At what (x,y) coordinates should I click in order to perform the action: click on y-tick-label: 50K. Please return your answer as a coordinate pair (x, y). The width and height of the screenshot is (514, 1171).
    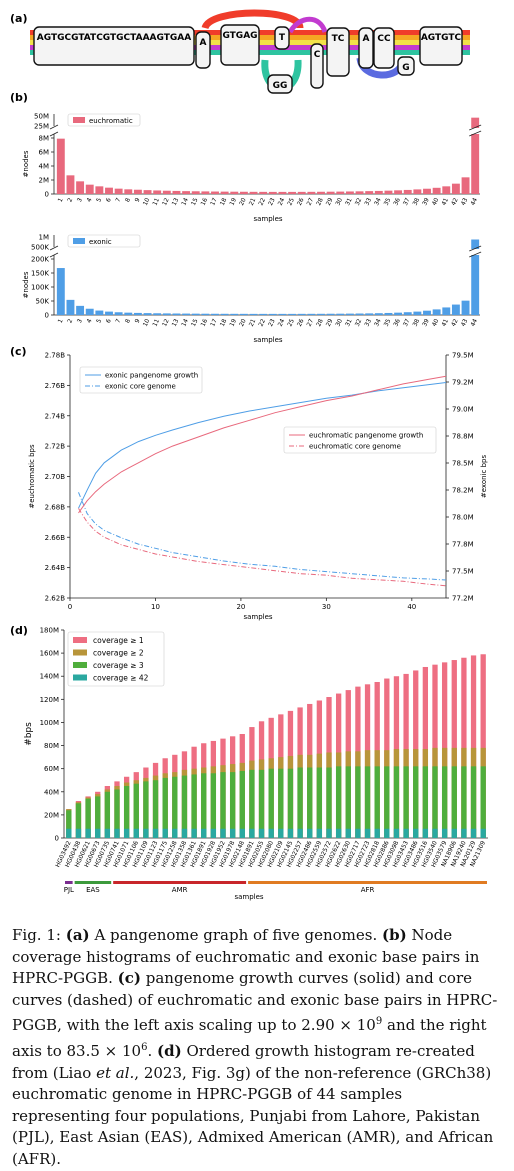
    Looking at the image, I should click on (43, 302).